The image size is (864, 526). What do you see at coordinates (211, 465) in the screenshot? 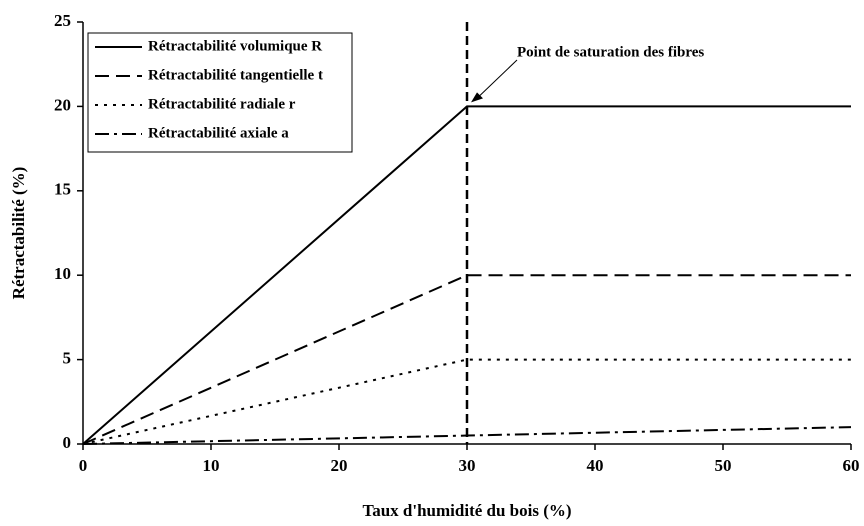
I see `x-tick-label: 10` at bounding box center [211, 465].